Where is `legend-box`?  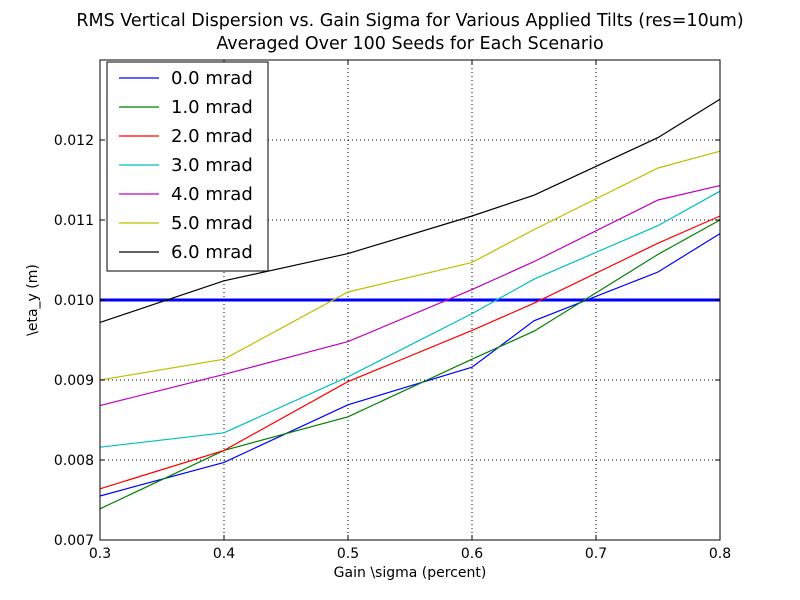 legend-box is located at coordinates (187, 166).